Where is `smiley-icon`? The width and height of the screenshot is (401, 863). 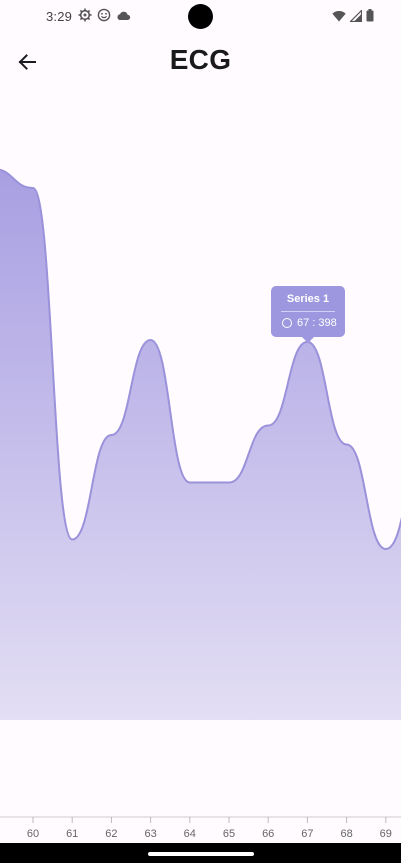 smiley-icon is located at coordinates (104, 17).